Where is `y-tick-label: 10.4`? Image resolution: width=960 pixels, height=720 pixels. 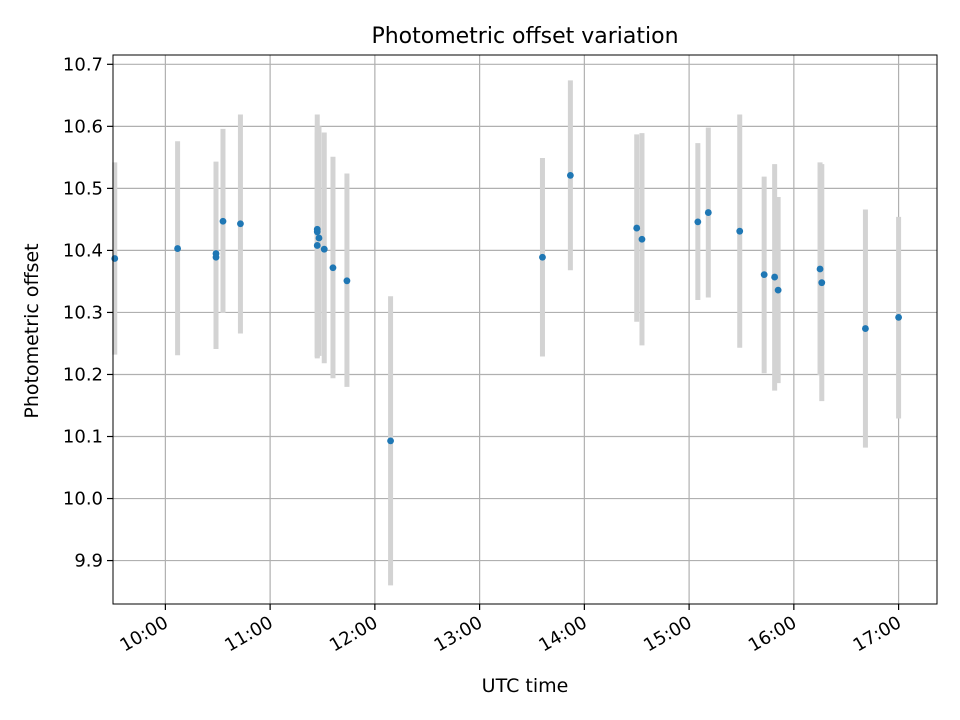
y-tick-label: 10.4 is located at coordinates (83, 250).